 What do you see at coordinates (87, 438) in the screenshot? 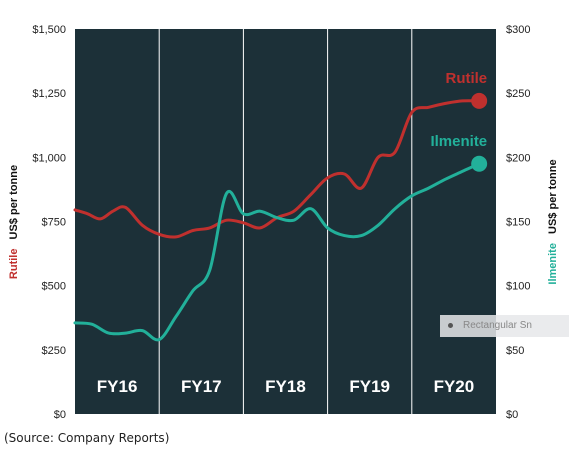
I see `source-note: (Source: Company Reports)` at bounding box center [87, 438].